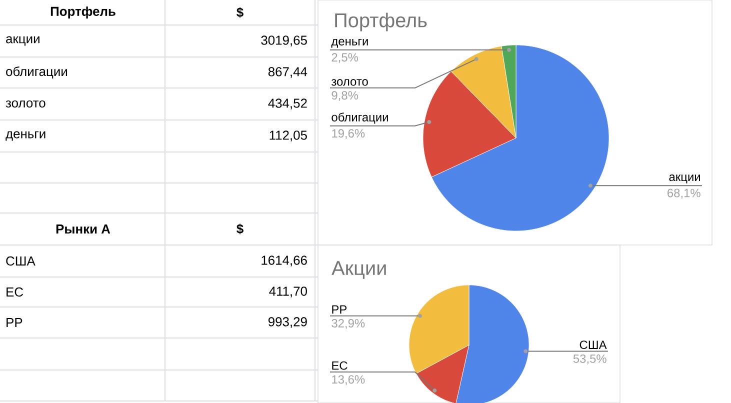 This screenshot has width=731, height=403. What do you see at coordinates (348, 134) in the screenshot?
I see `data-label: 19,6%` at bounding box center [348, 134].